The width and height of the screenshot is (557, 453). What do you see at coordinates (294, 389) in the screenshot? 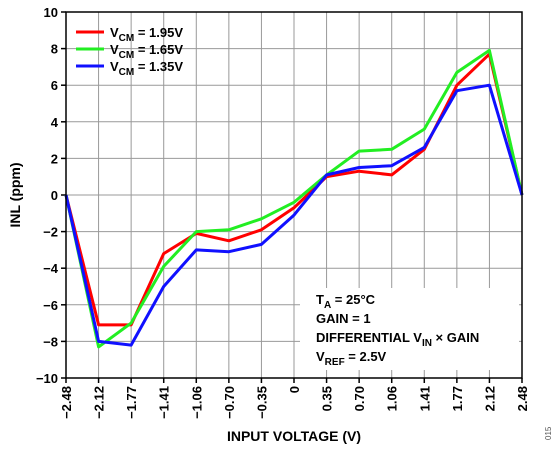
I see `x-tick-label: 0` at bounding box center [294, 389].